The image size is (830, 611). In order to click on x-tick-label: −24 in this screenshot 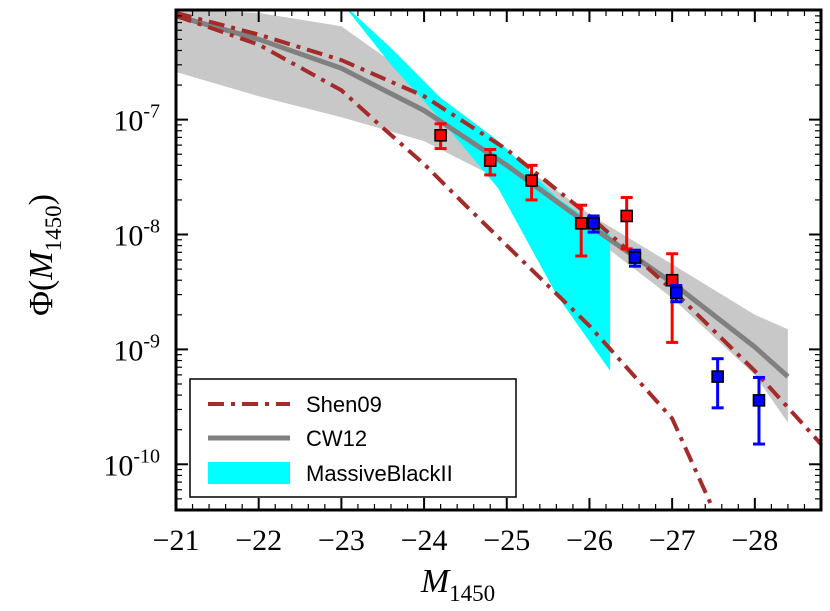, I will do `click(424, 540)`.